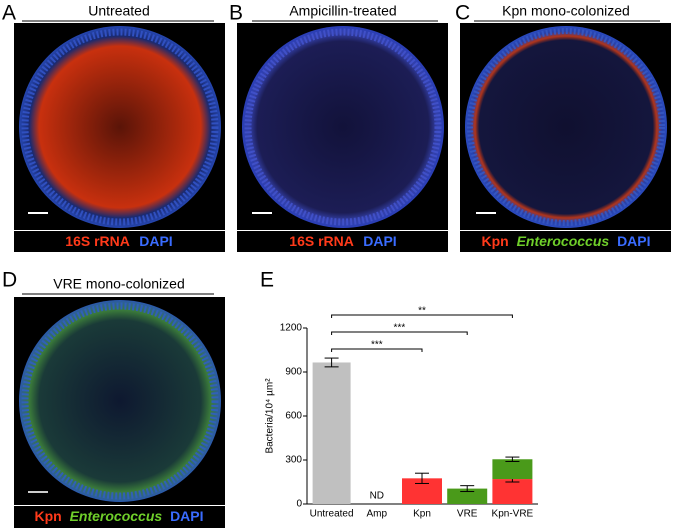 The image size is (674, 529). I want to click on panel-label: A, so click(9, 13).